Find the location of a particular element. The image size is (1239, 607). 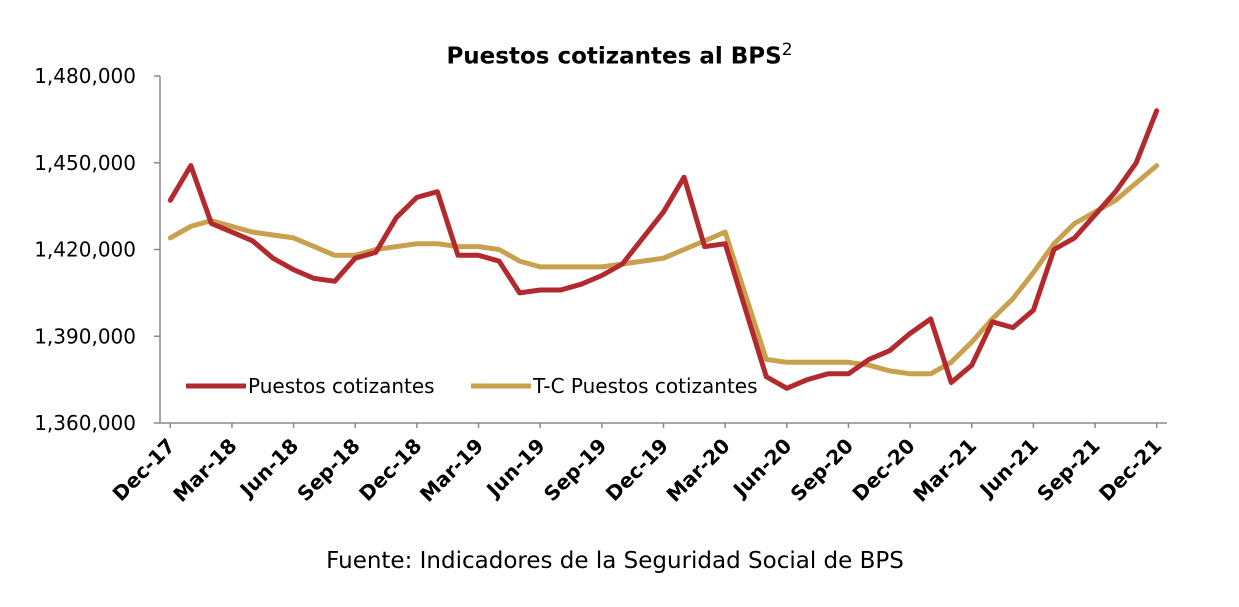

legend: Puestos cotizantes T-C Puestos cotizantes is located at coordinates (472, 386).